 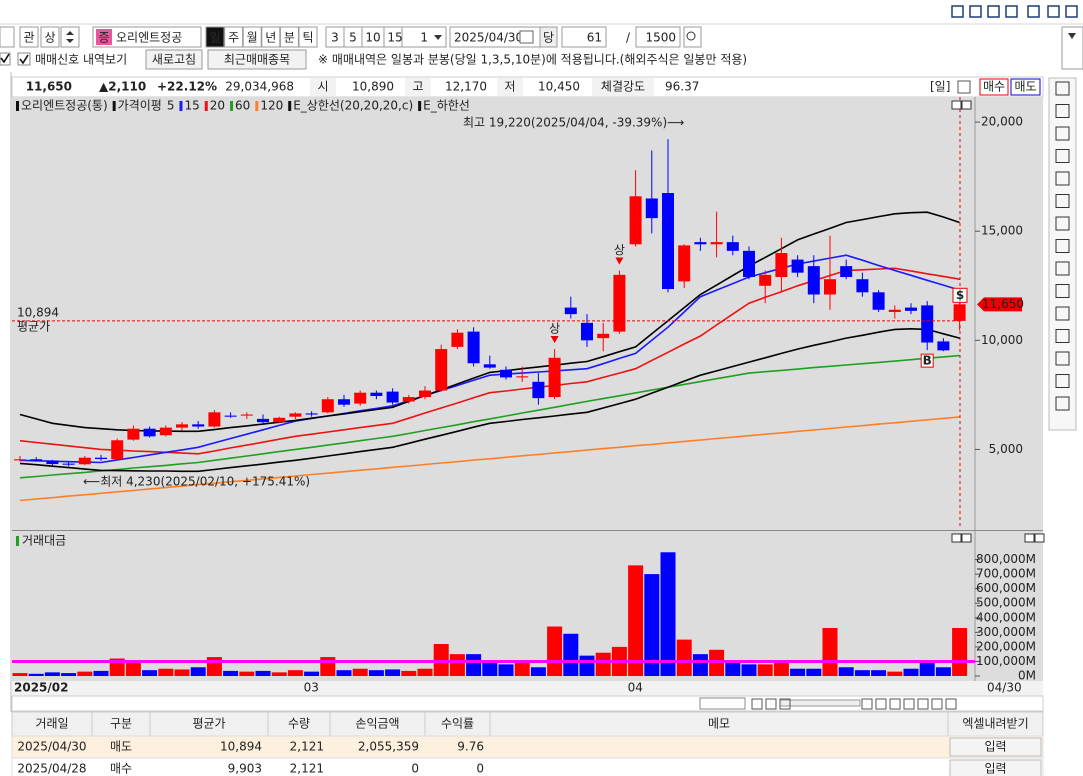 What do you see at coordinates (174, 59) in the screenshot?
I see `refresh-button` at bounding box center [174, 59].